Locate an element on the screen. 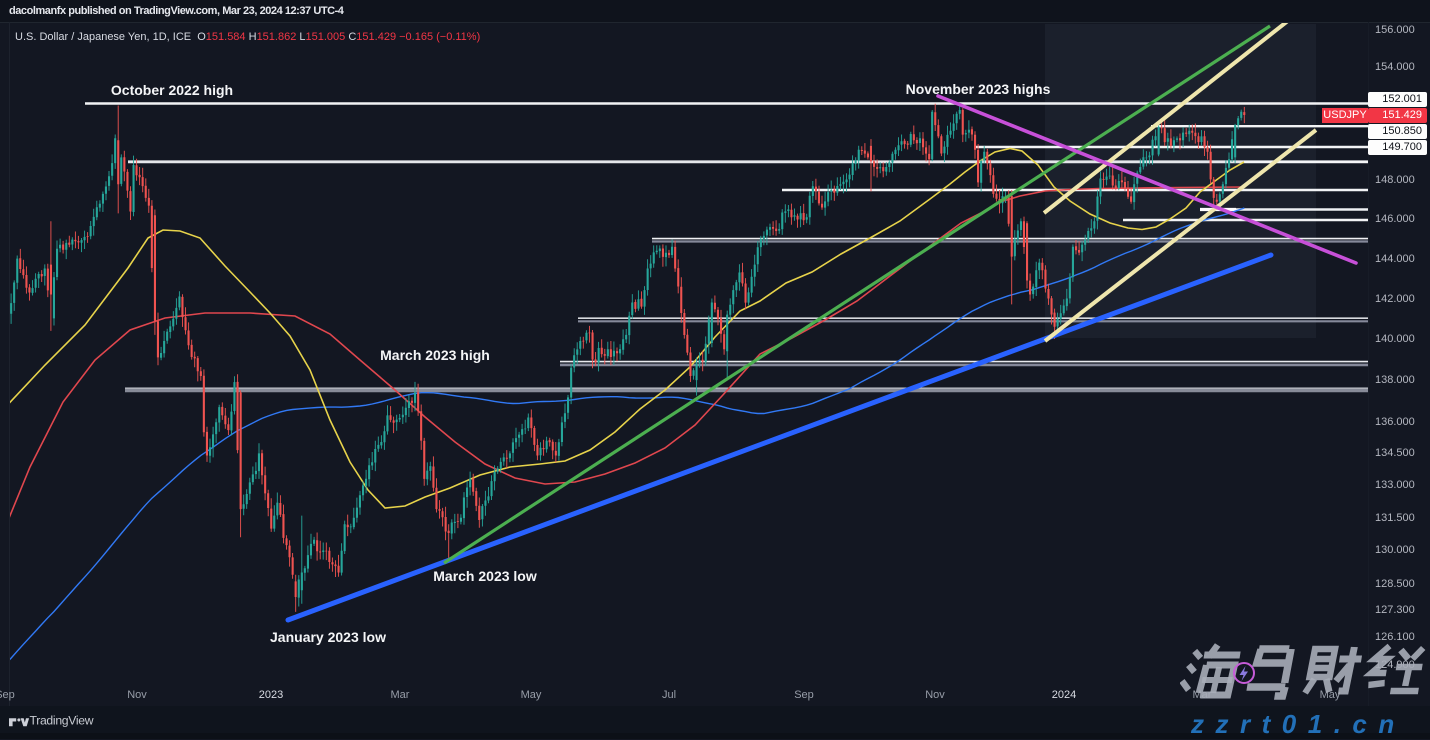 The height and width of the screenshot is (740, 1430). svg-text: TradingView is located at coordinates (62, 721).